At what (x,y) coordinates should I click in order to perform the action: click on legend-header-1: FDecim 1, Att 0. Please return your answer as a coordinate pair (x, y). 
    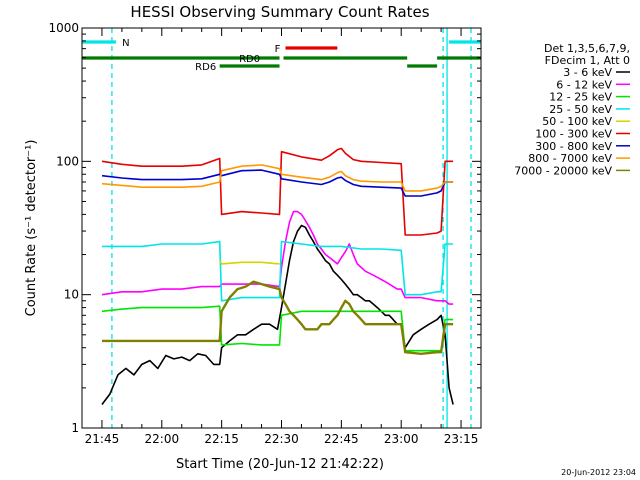
    Looking at the image, I should click on (587, 60).